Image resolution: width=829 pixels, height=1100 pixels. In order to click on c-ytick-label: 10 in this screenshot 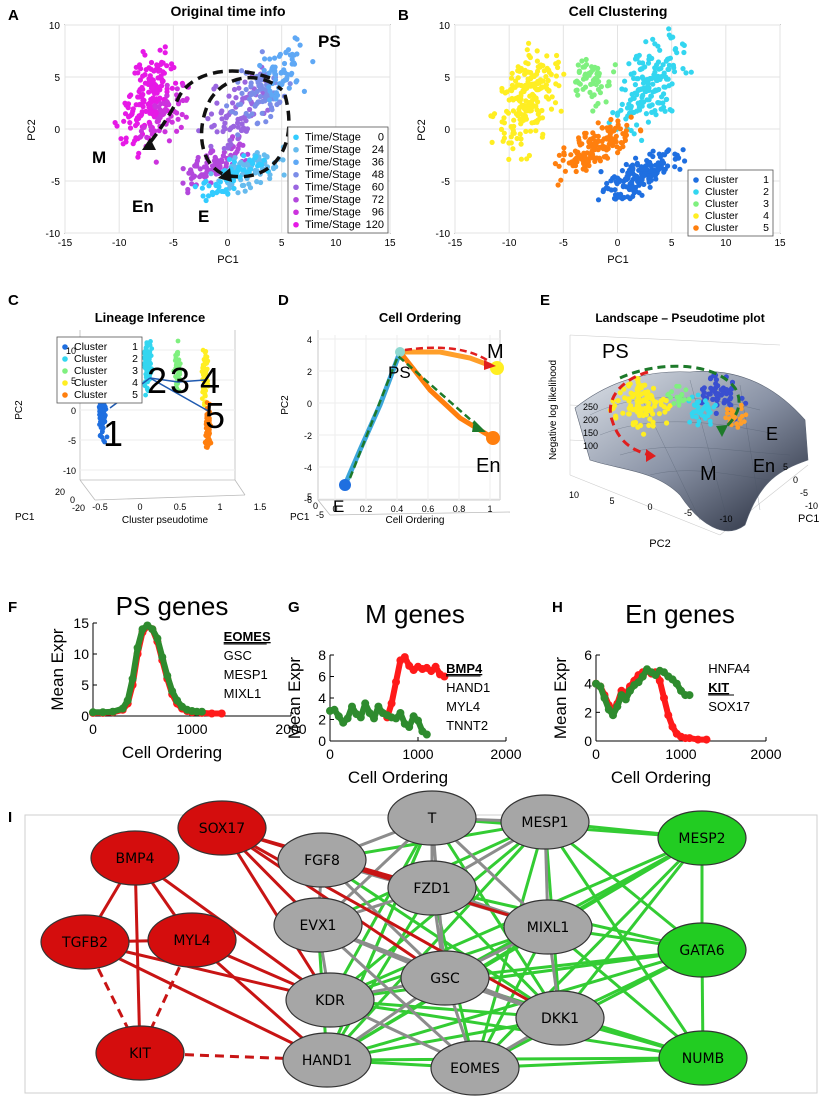, I will do `click(71, 351)`.